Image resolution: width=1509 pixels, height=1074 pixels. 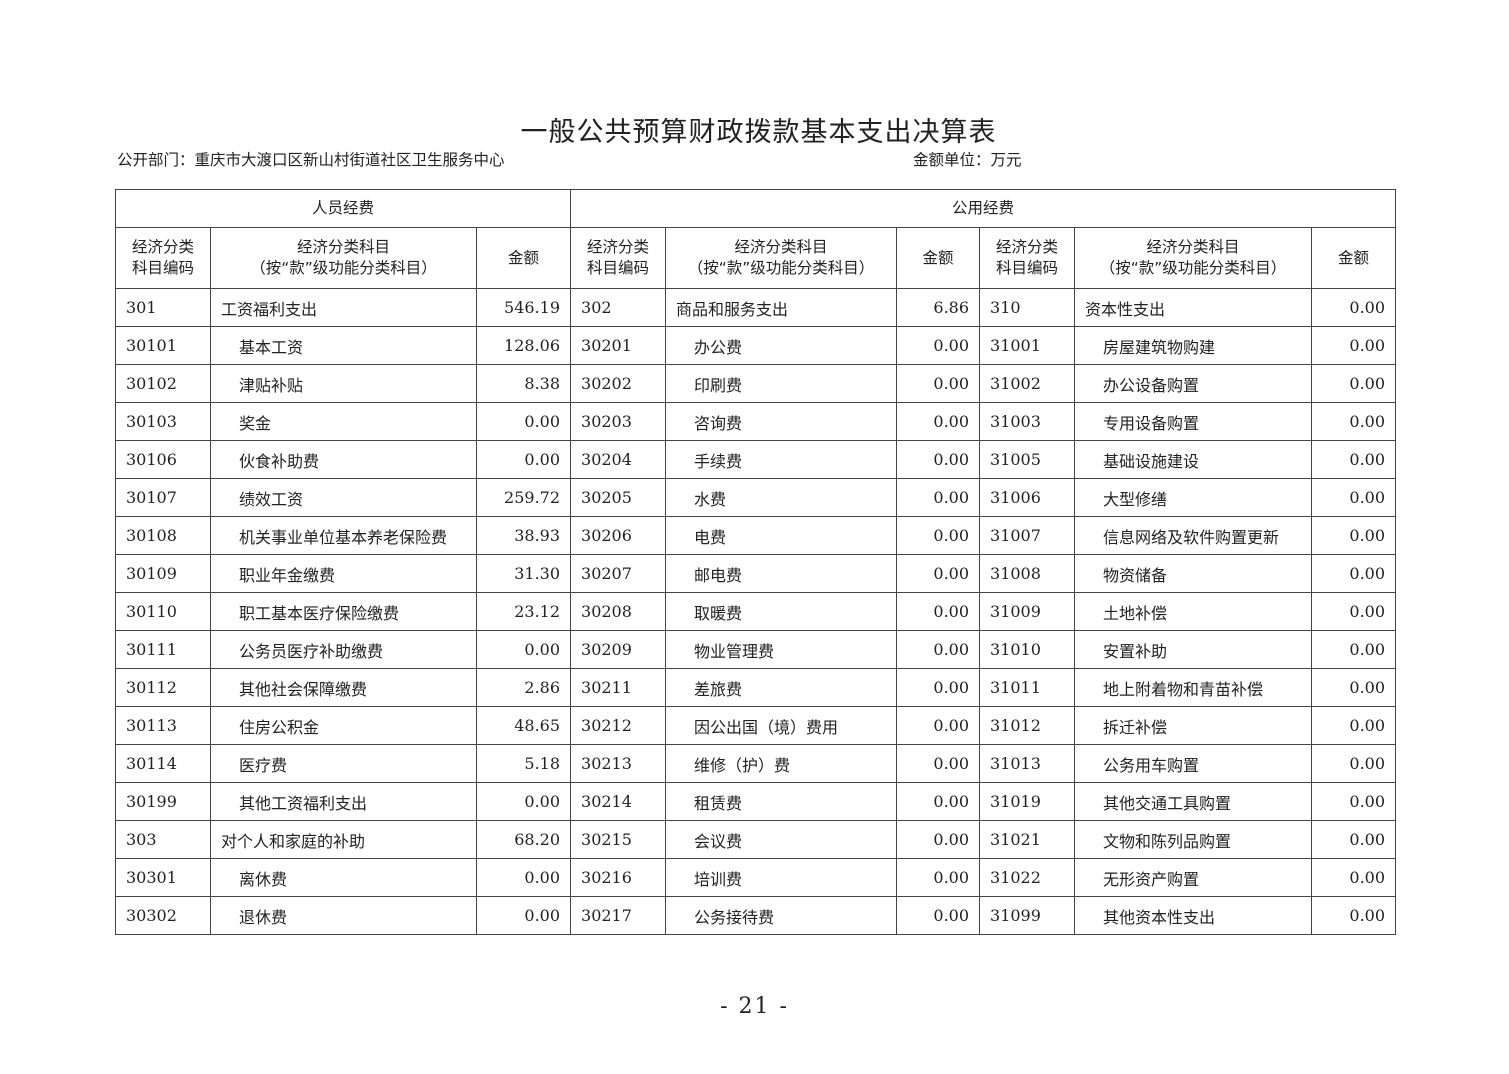 What do you see at coordinates (163, 611) in the screenshot?
I see `item-code: 30110` at bounding box center [163, 611].